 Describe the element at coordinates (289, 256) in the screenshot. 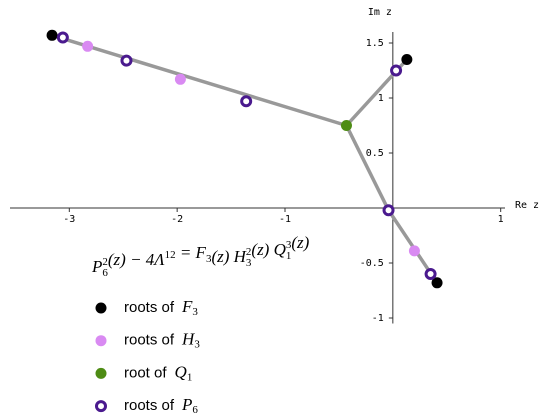

I see `equation-subscript: 1` at that location.